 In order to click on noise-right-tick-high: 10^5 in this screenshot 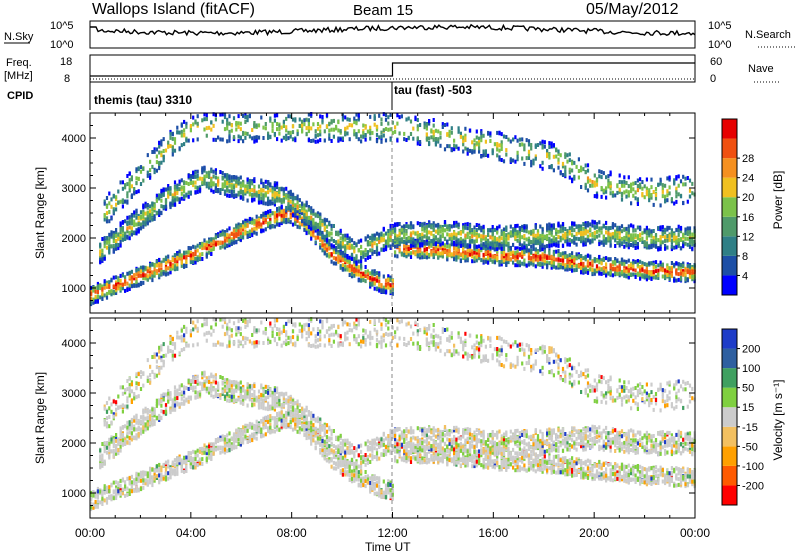, I will do `click(720, 26)`.